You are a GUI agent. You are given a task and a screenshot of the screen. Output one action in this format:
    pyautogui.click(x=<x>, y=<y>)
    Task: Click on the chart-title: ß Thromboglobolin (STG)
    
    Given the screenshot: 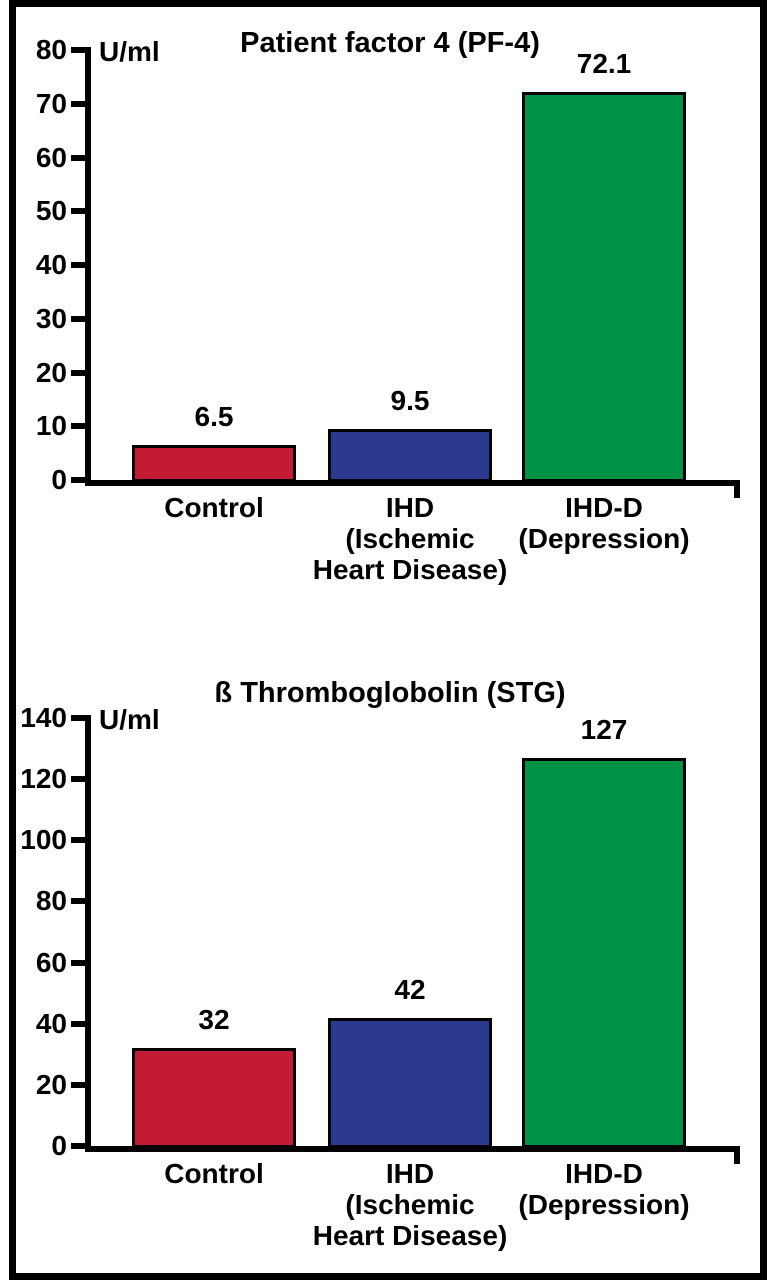 What is the action you would take?
    pyautogui.click(x=390, y=693)
    